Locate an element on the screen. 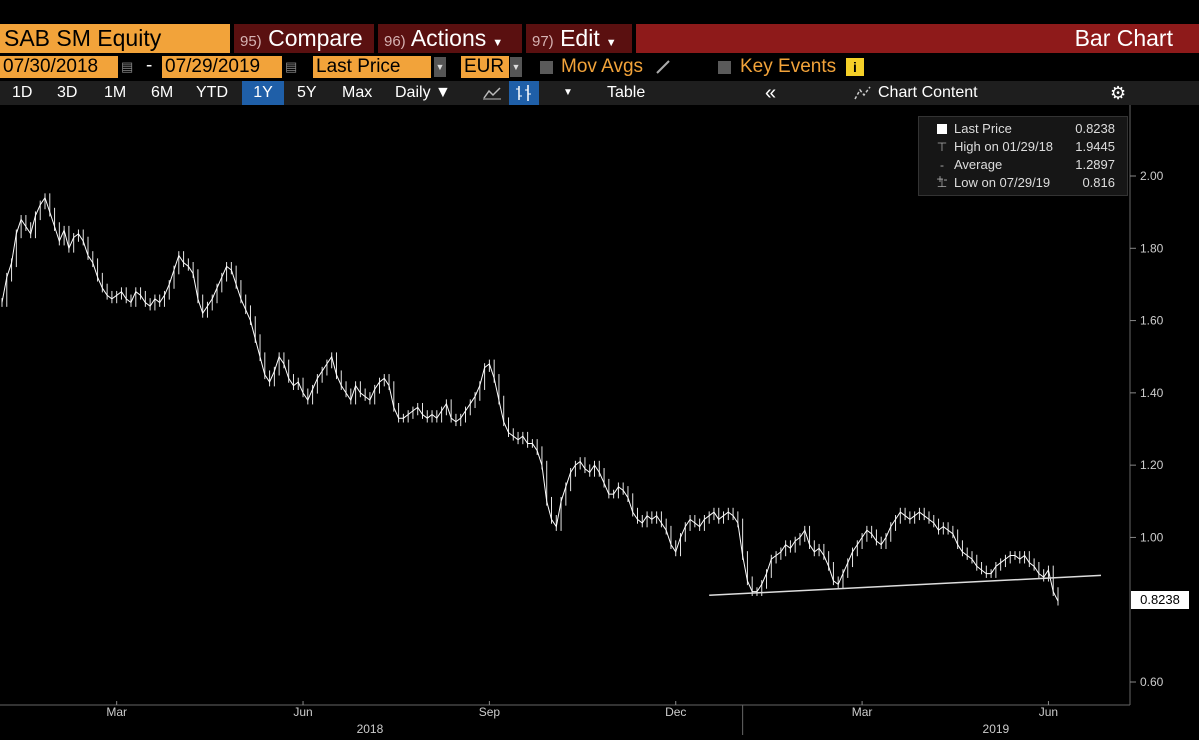  year-label: 2019 is located at coordinates (996, 729).